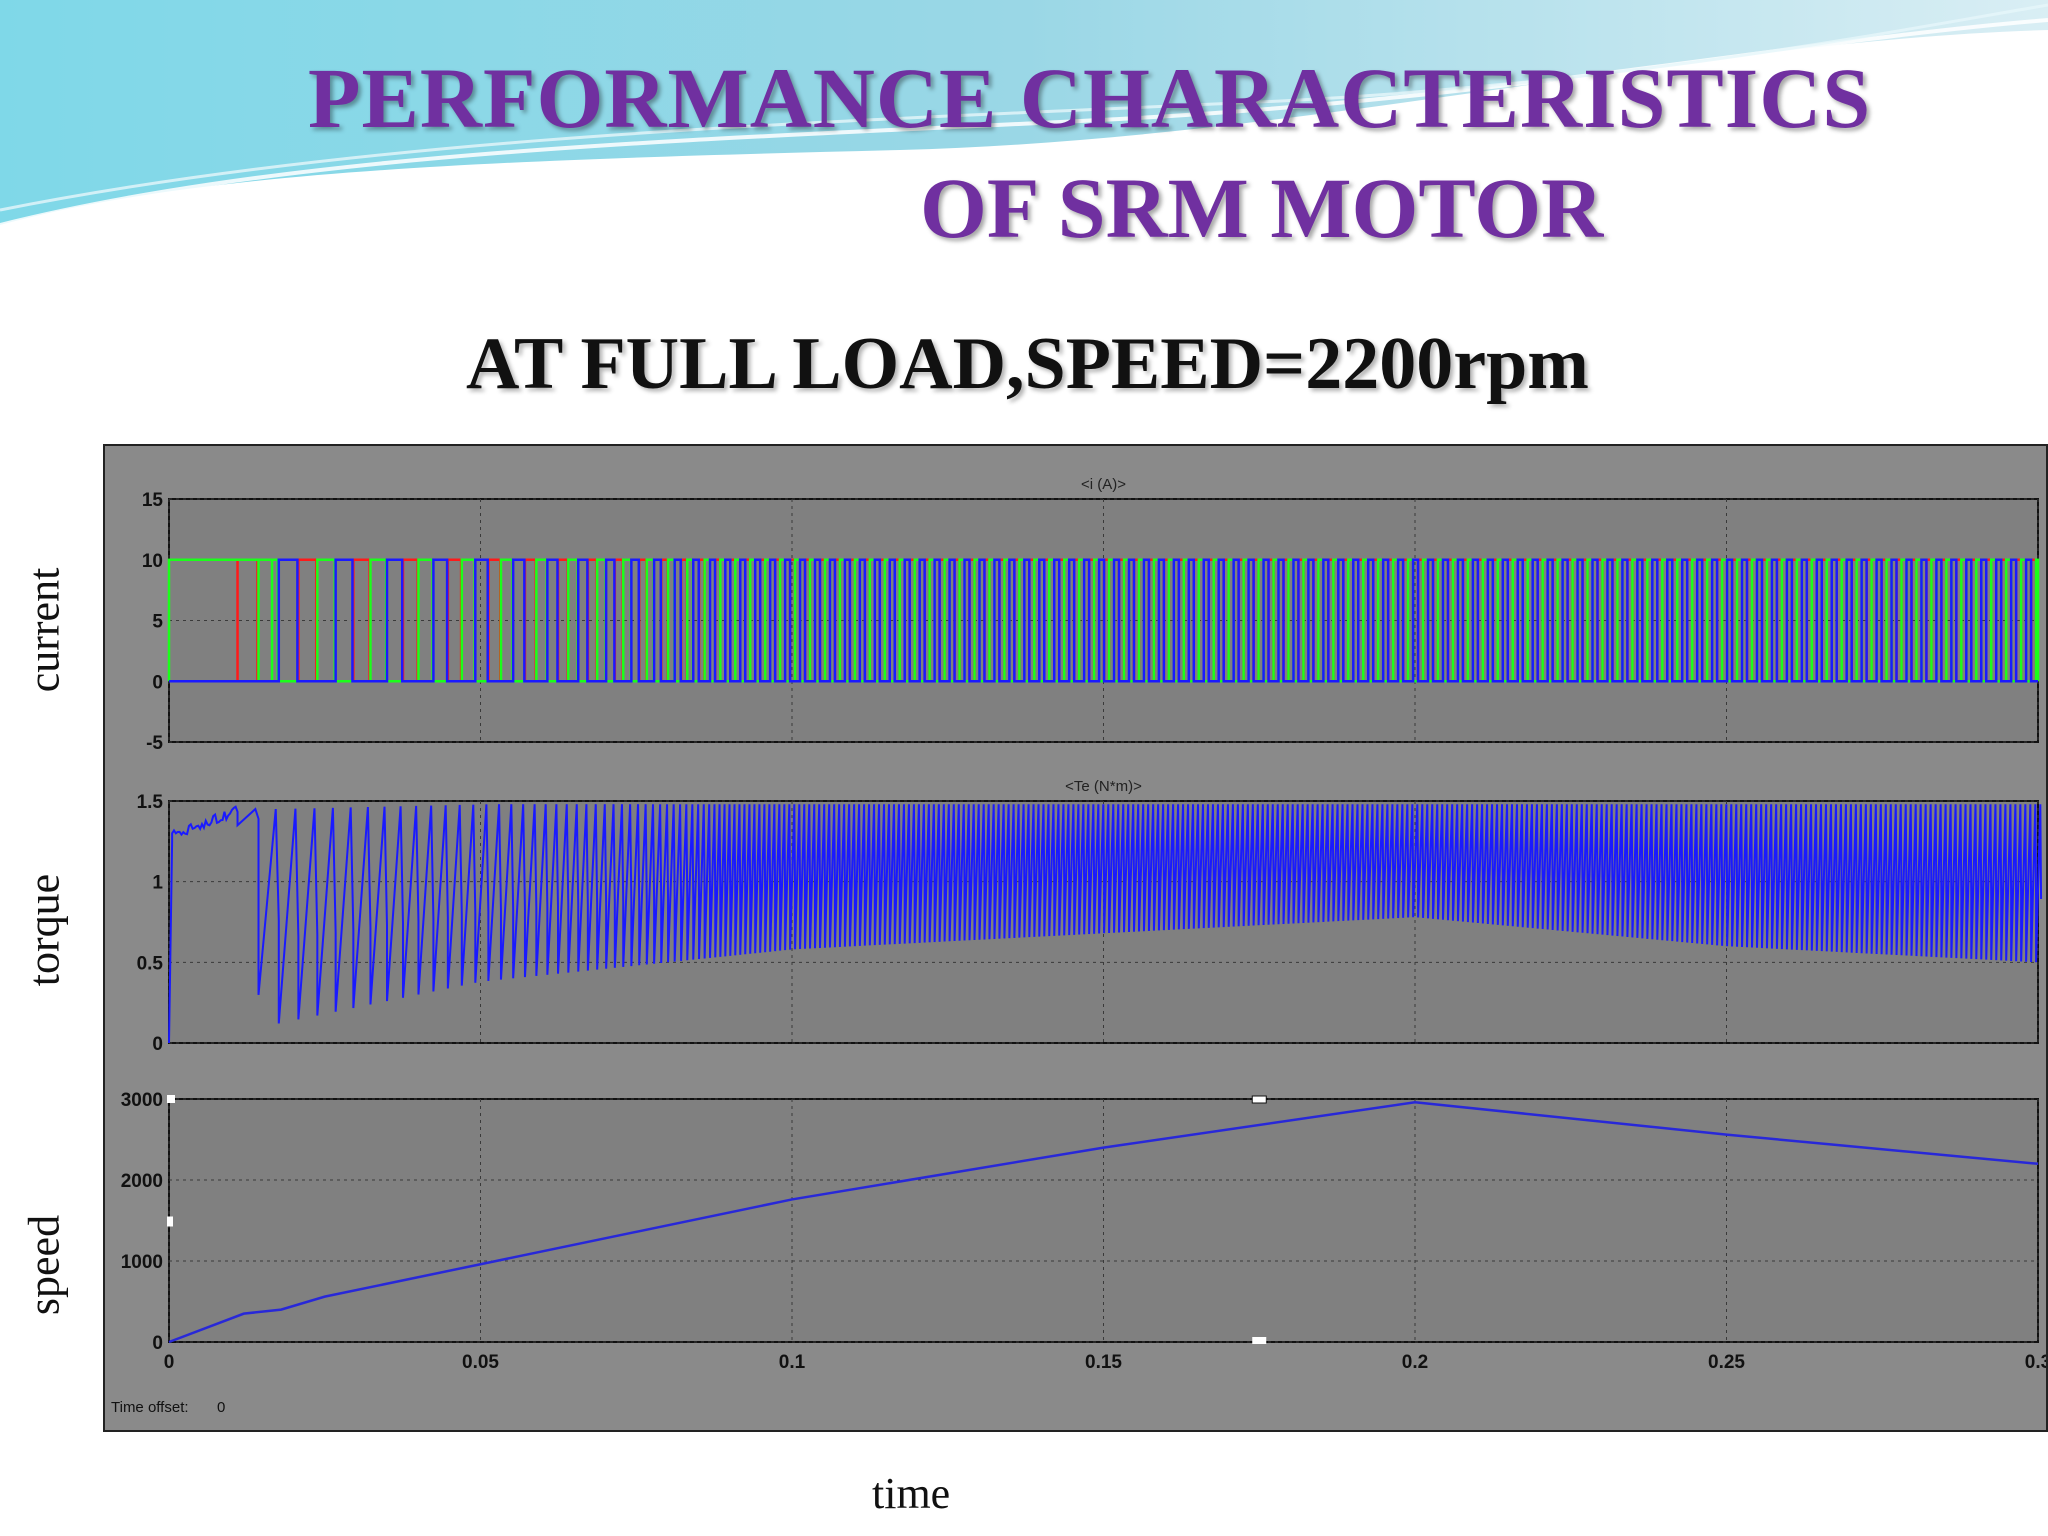 This screenshot has height=1536, width=2048. I want to click on y-tick-label: 0.5, so click(150, 963).